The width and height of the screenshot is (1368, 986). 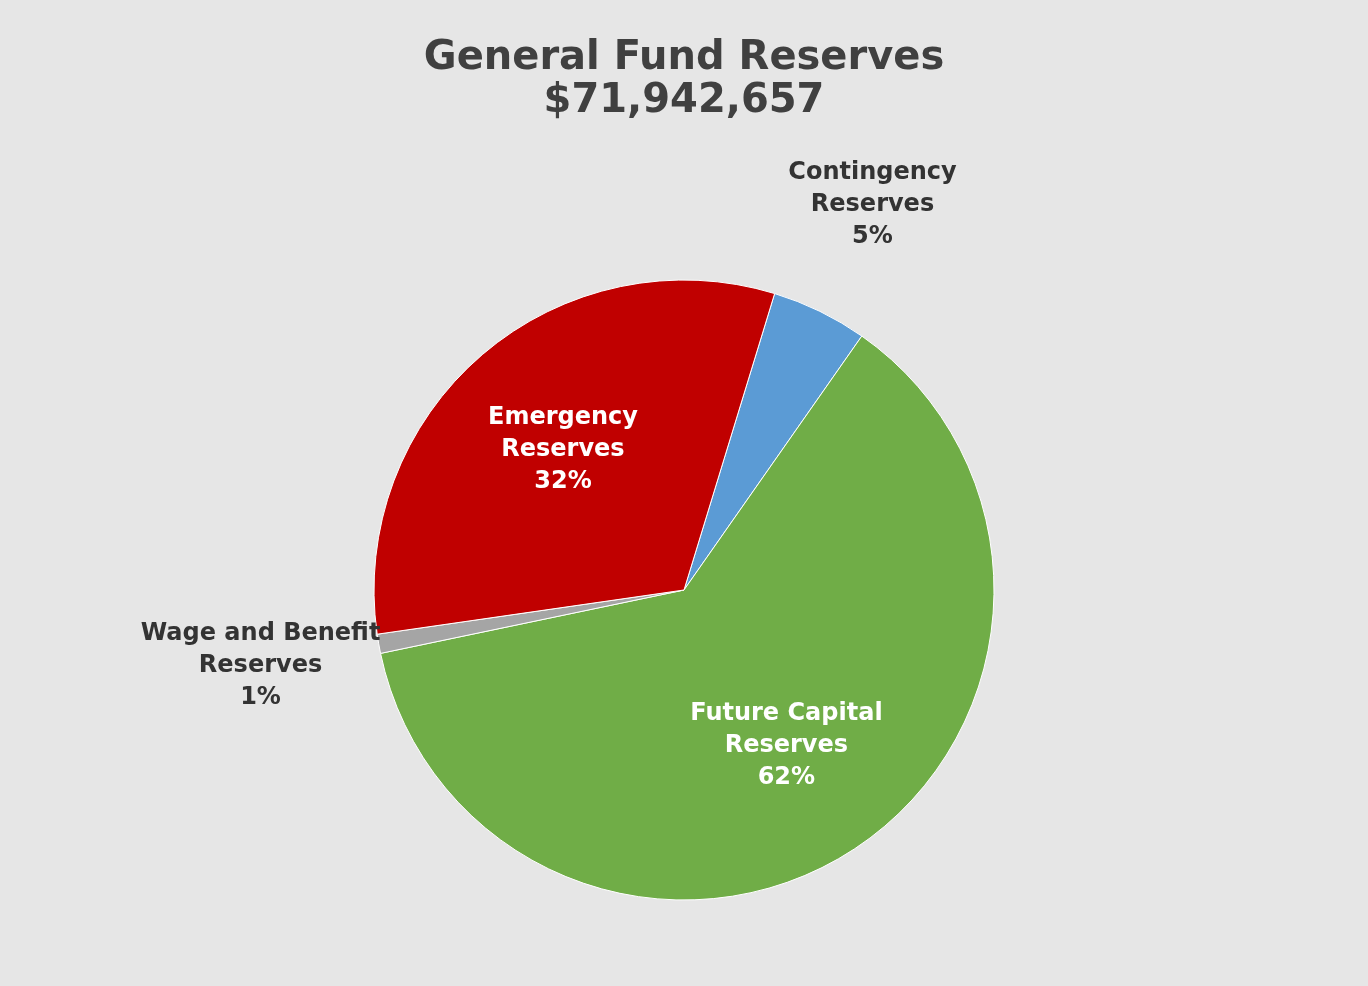 What do you see at coordinates (563, 431) in the screenshot?
I see `slice-label: Emergency Reserves` at bounding box center [563, 431].